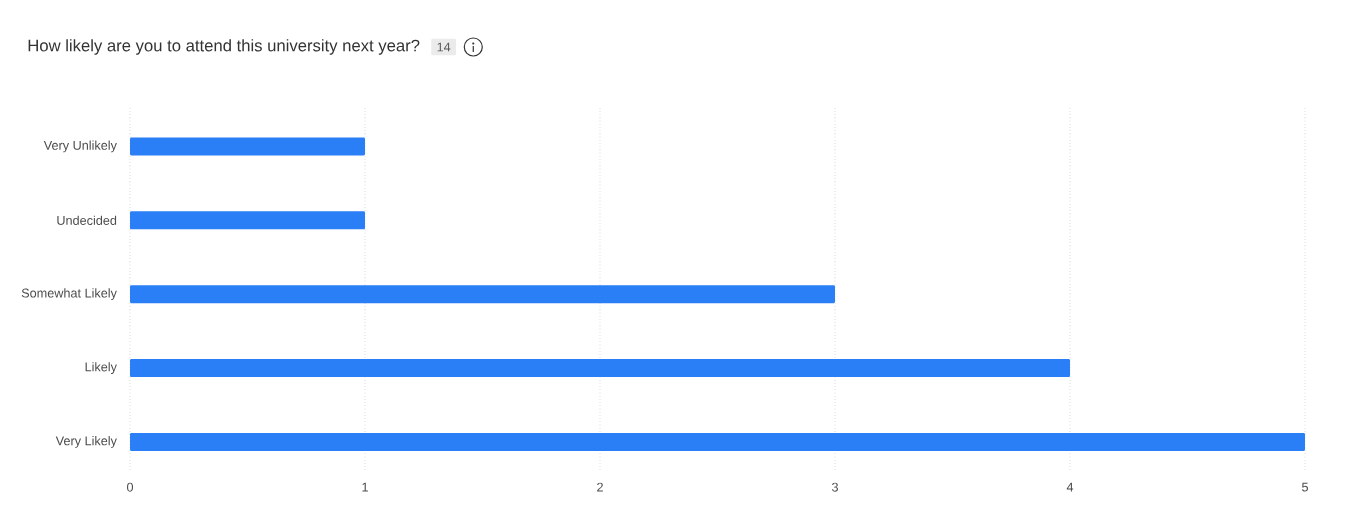 The image size is (1345, 527). Describe the element at coordinates (834, 487) in the screenshot. I see `x-tick-label: 3` at that location.